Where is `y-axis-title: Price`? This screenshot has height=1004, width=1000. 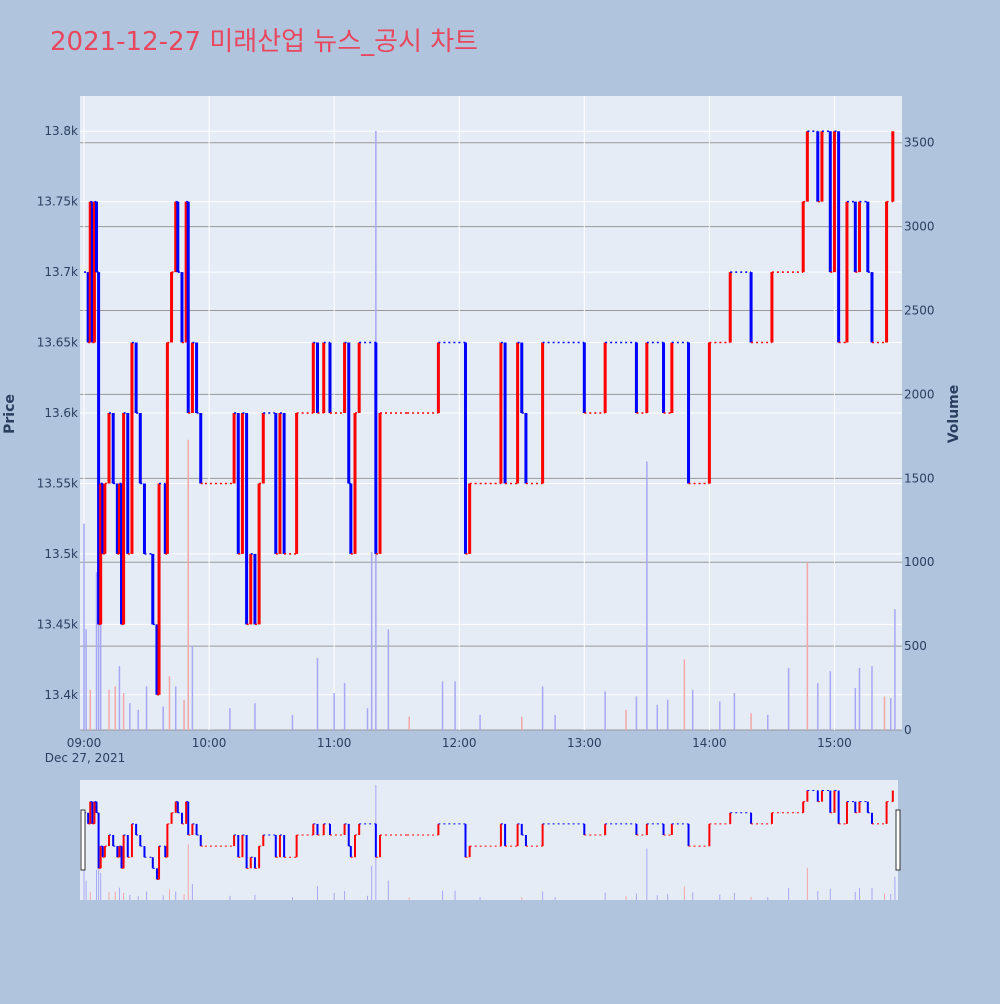
y-axis-title: Price is located at coordinates (10, 414).